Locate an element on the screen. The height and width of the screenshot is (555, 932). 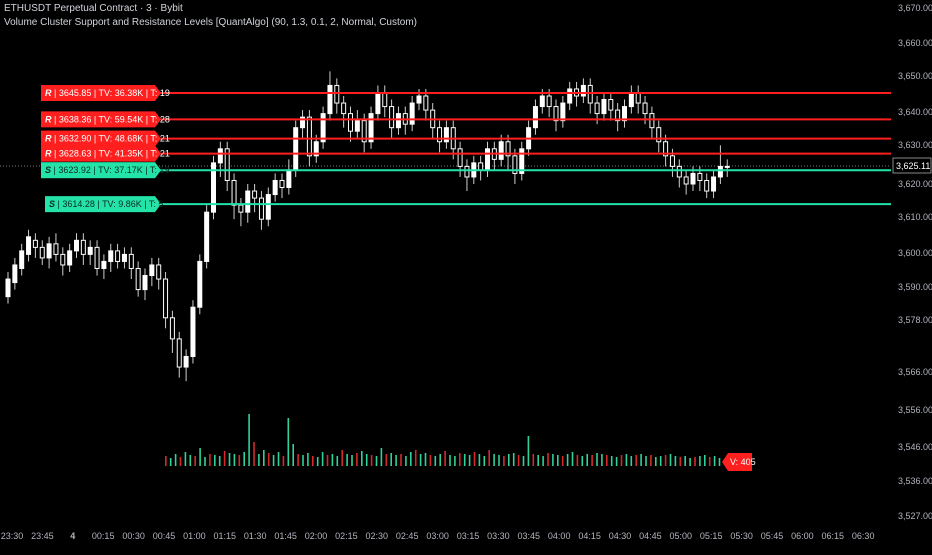
resistance-level: R | 3632.90 | TV: 48.68K | T: 21 is located at coordinates (466, 138).